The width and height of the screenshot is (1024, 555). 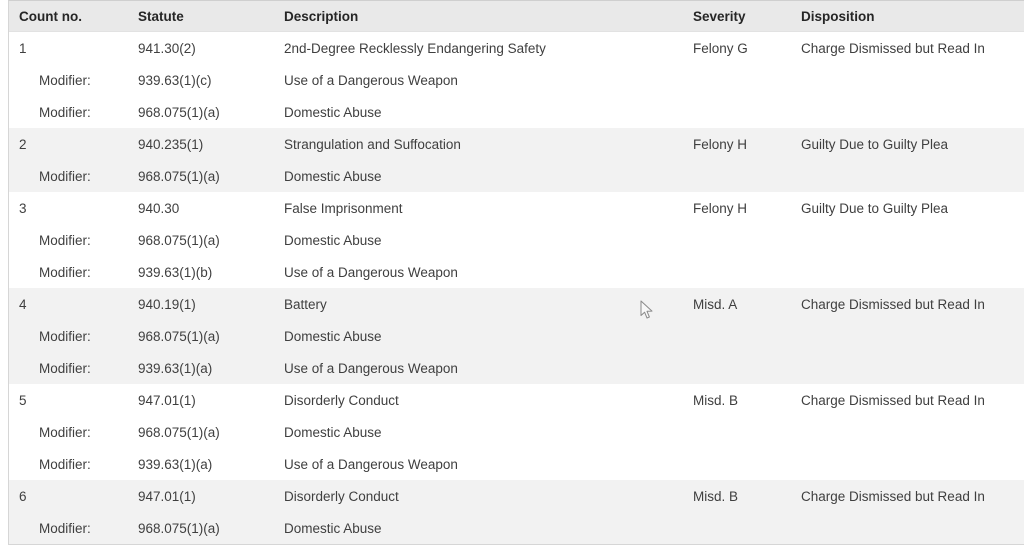 I want to click on description-cell: Battery, so click(x=488, y=304).